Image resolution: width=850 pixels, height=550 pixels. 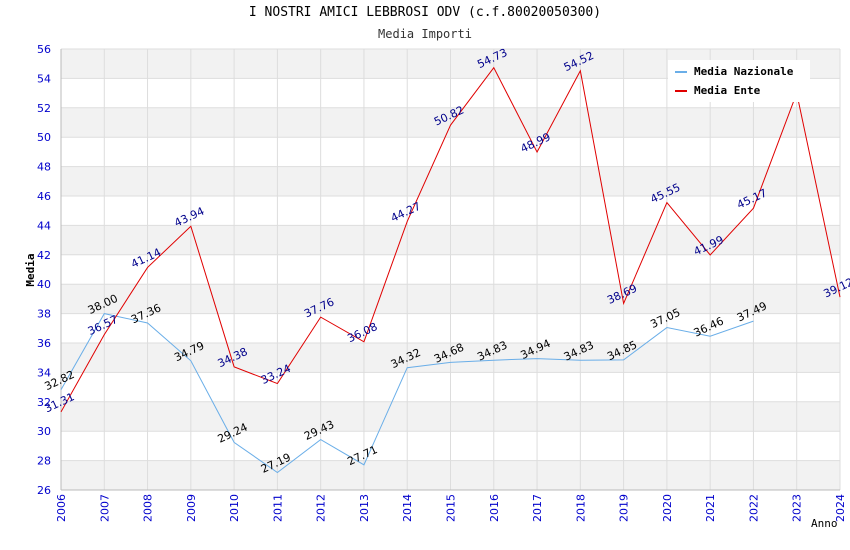 I want to click on y-tick-label: 52, so click(x=44, y=108).